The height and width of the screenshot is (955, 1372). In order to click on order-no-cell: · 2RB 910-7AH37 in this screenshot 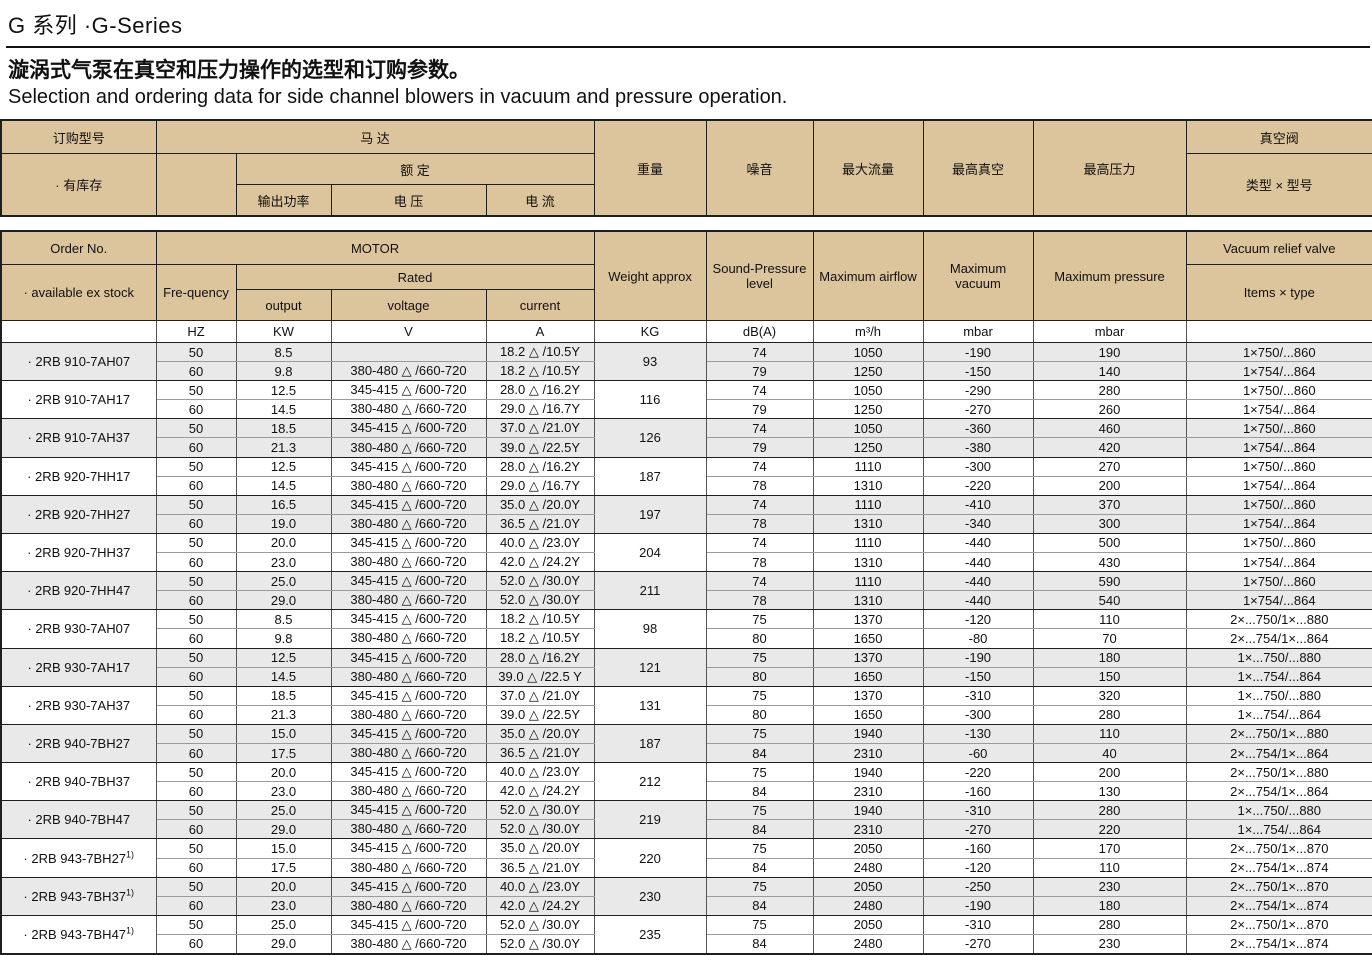, I will do `click(78, 438)`.